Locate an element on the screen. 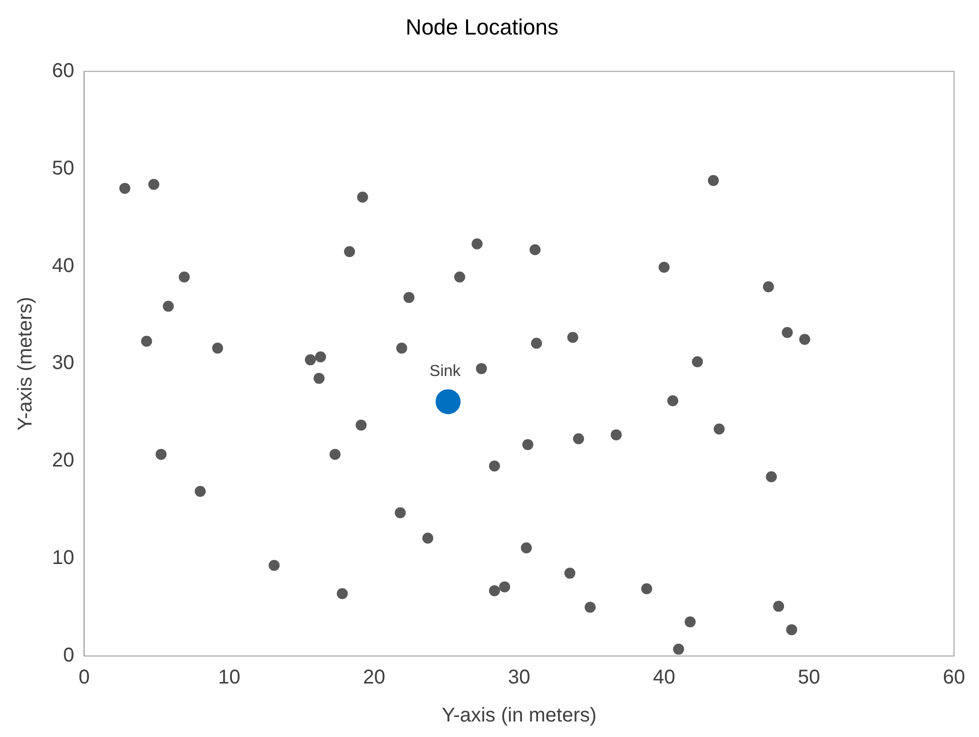  x-tick-label: 40 is located at coordinates (664, 677).